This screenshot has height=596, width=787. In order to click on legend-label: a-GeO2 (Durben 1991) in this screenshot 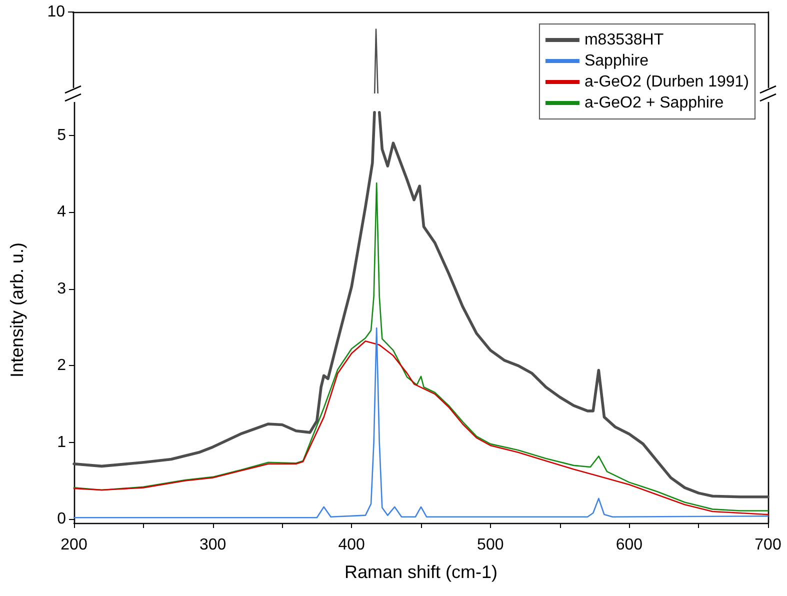, I will do `click(666, 82)`.